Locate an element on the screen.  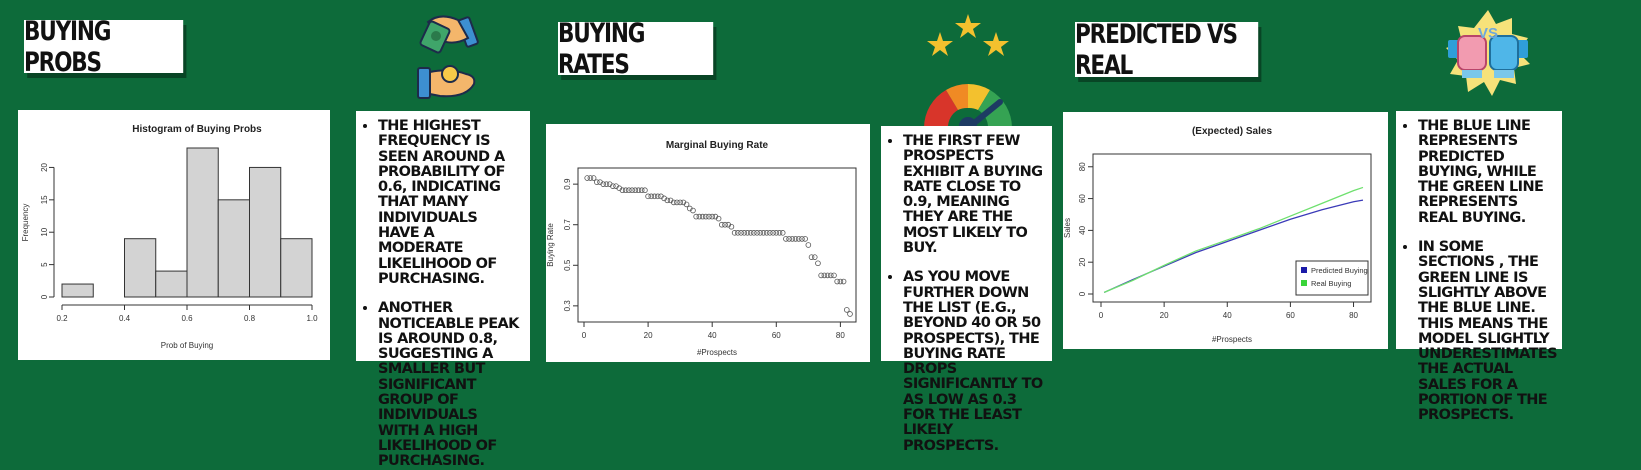
legend-box is located at coordinates (1332, 278).